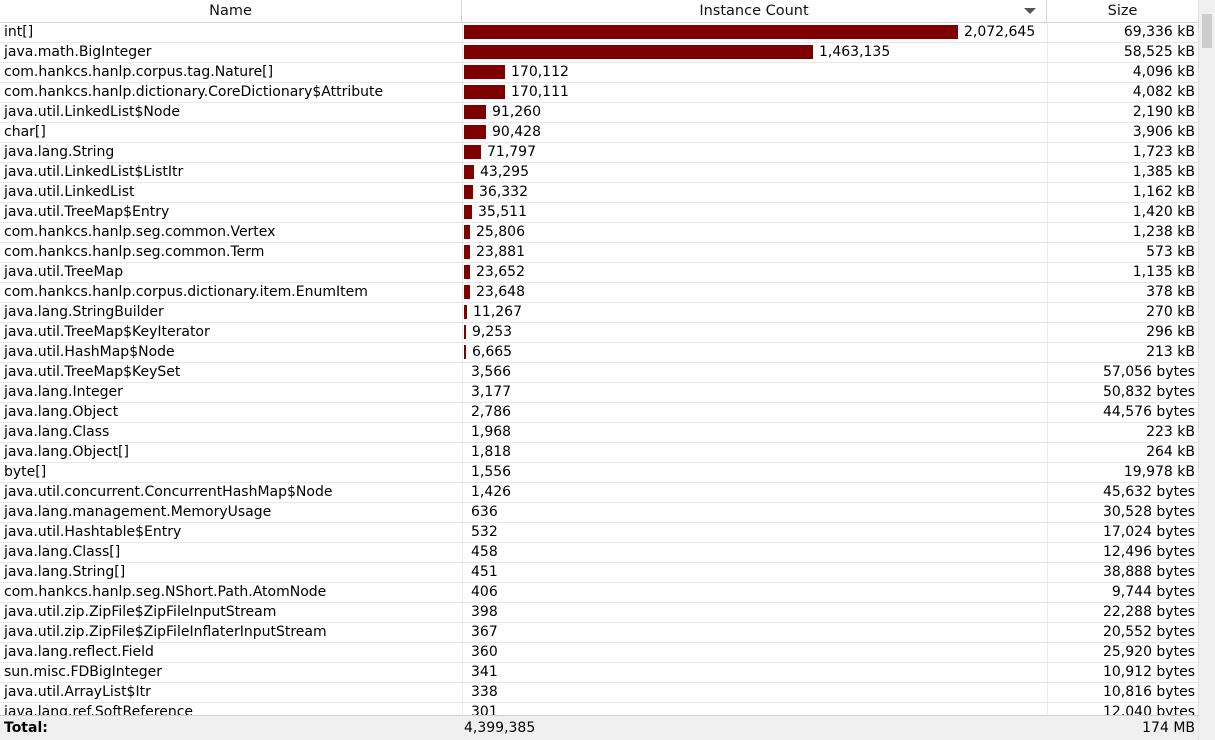 This screenshot has height=740, width=1215. Describe the element at coordinates (754, 172) in the screenshot. I see `instance-count-cell: 43,295` at that location.